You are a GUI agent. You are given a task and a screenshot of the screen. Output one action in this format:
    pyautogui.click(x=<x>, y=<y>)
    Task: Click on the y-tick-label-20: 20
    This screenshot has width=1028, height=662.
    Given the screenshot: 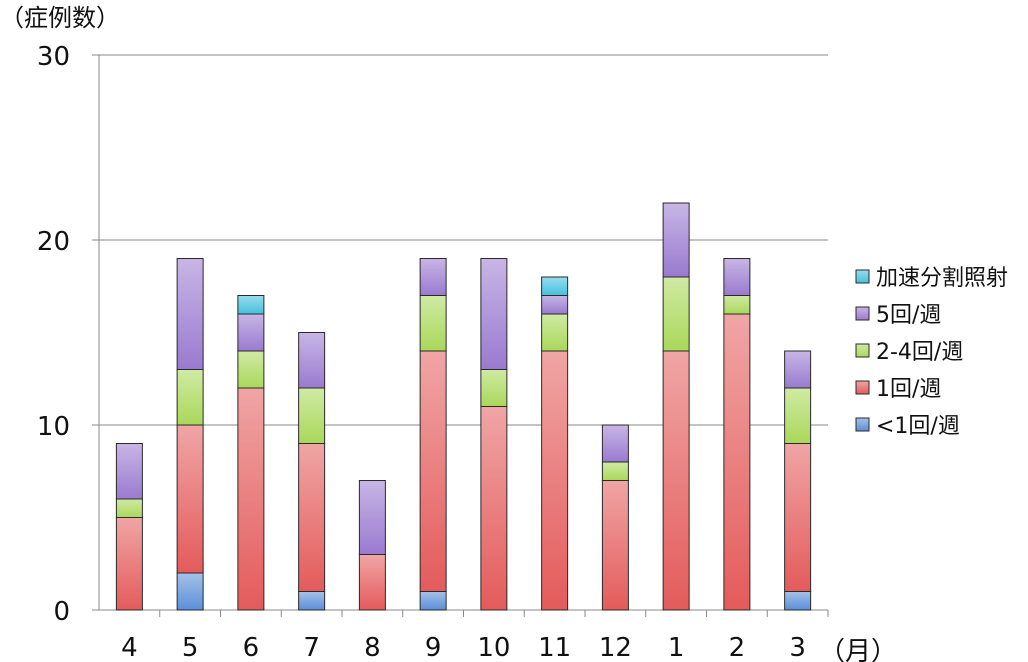 What is the action you would take?
    pyautogui.click(x=53, y=242)
    